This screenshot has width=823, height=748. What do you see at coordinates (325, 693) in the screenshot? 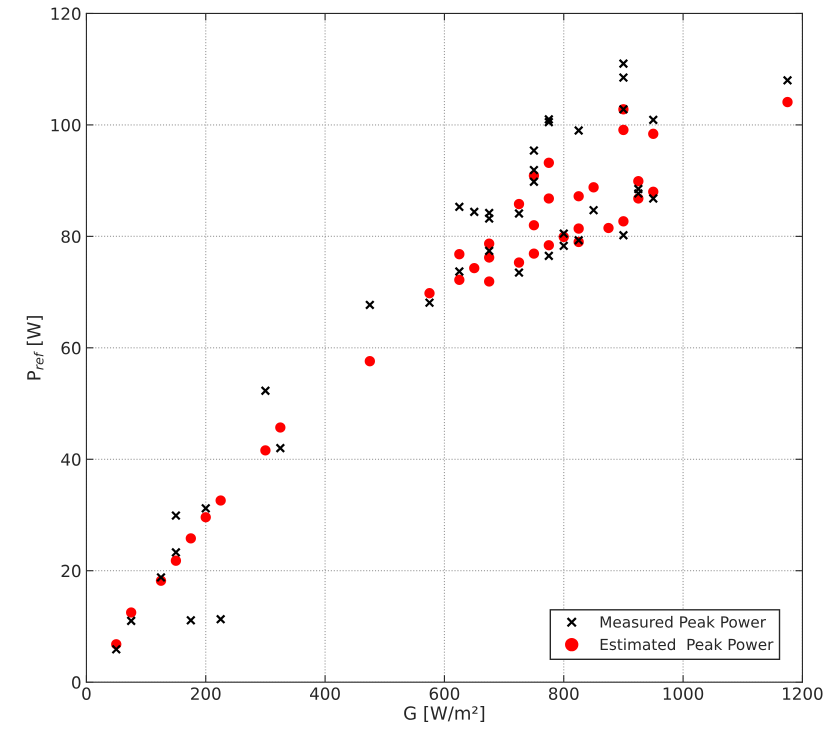
I see `x-tick-label: 400` at bounding box center [325, 693].